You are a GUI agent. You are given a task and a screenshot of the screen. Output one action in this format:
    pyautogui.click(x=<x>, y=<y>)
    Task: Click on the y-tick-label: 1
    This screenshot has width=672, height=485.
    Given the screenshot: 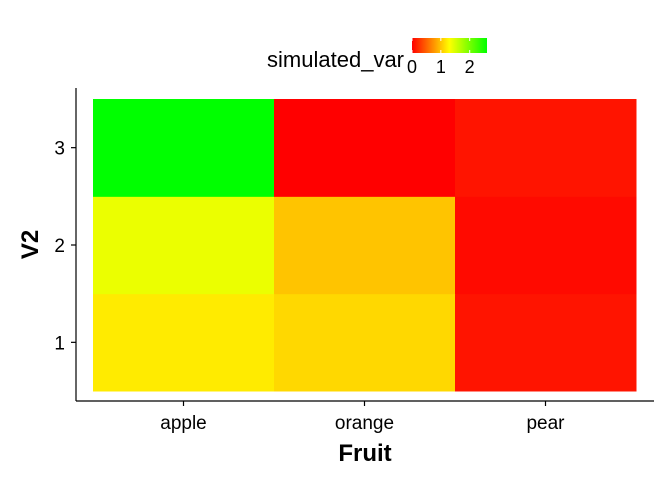 What is the action you would take?
    pyautogui.click(x=59, y=343)
    